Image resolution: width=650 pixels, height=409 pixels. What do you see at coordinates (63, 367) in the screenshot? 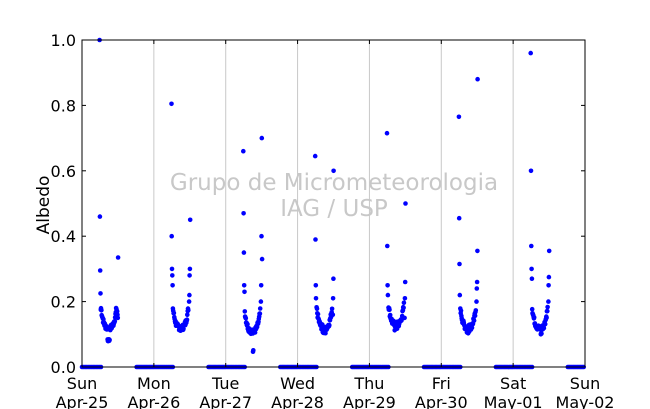
I see `y-tick-label: 0.0` at bounding box center [63, 367].